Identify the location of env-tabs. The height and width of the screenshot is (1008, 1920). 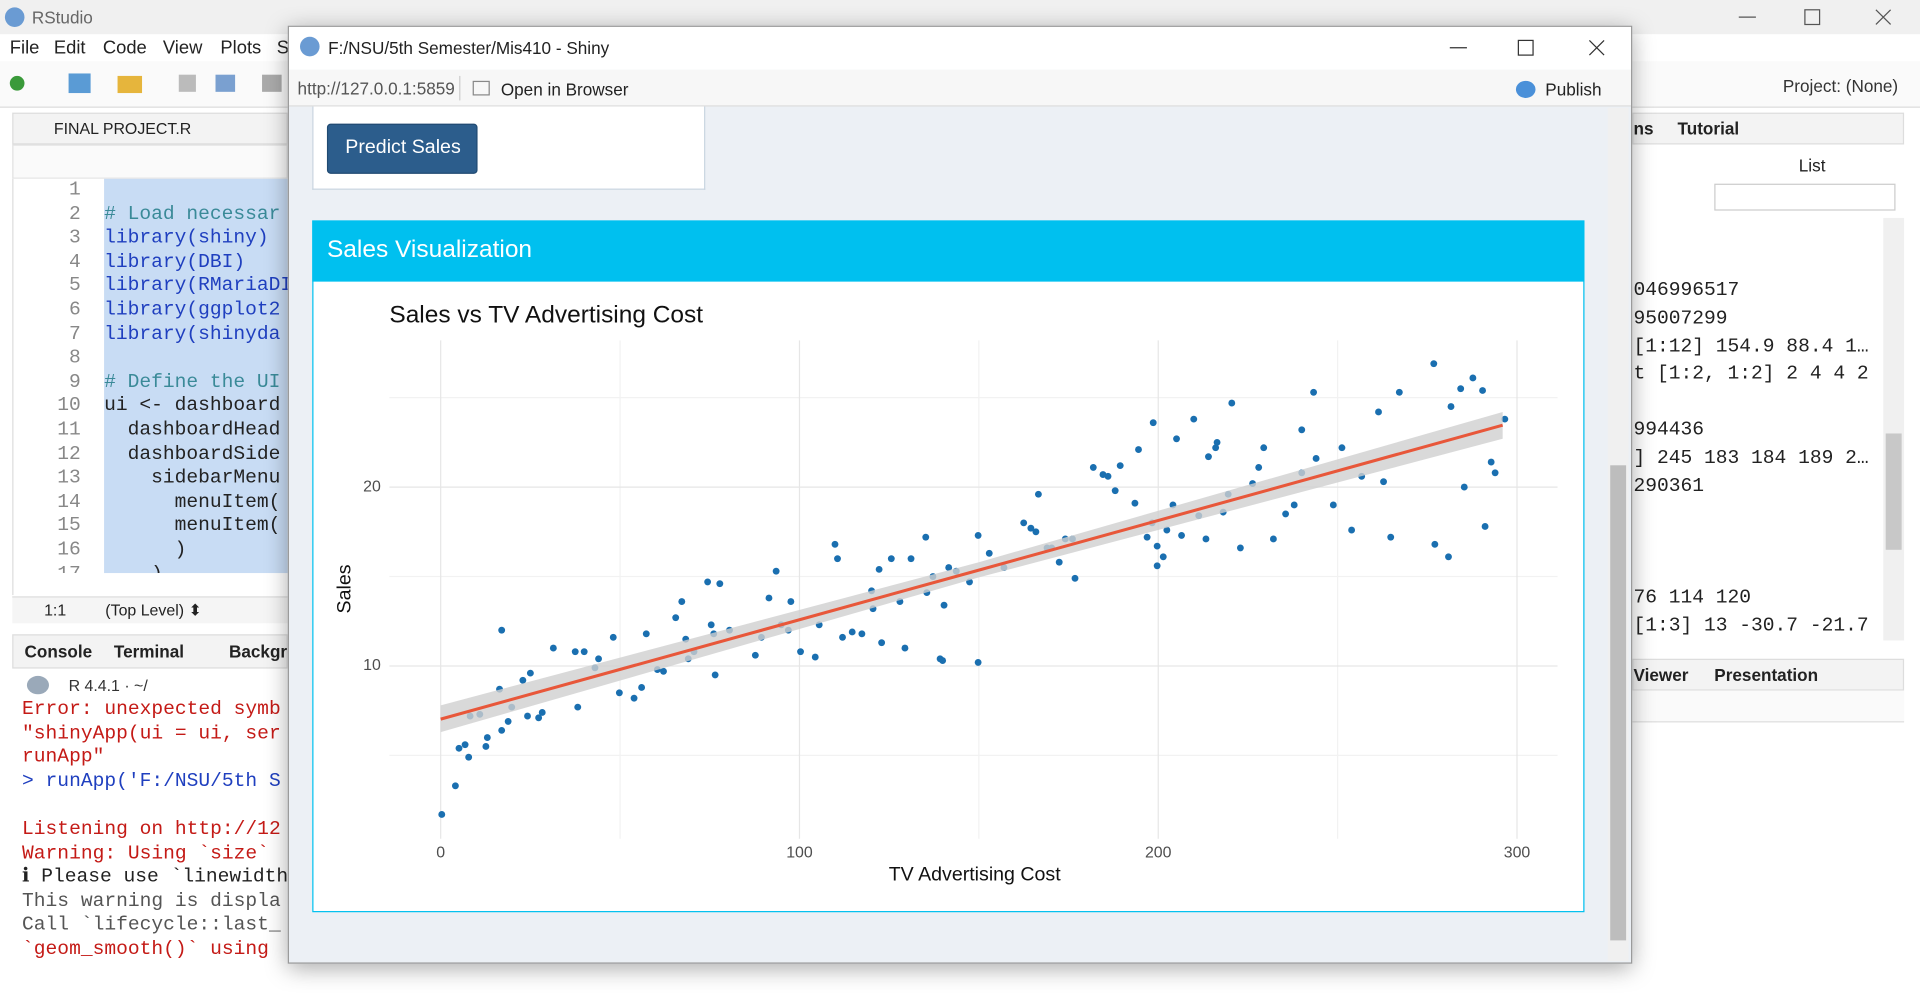
(1768, 128).